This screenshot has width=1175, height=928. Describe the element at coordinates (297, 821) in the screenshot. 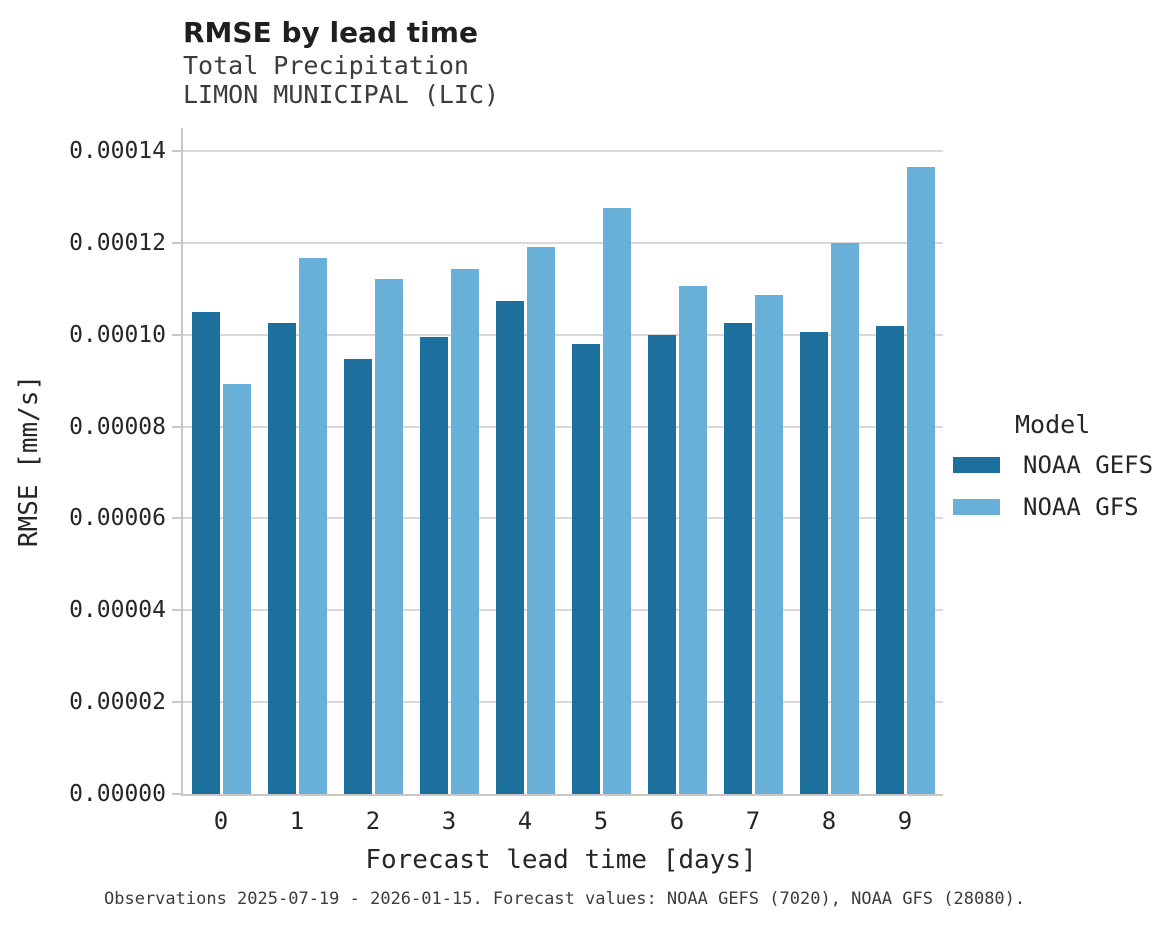

I see `x-tick-label: 1` at that location.